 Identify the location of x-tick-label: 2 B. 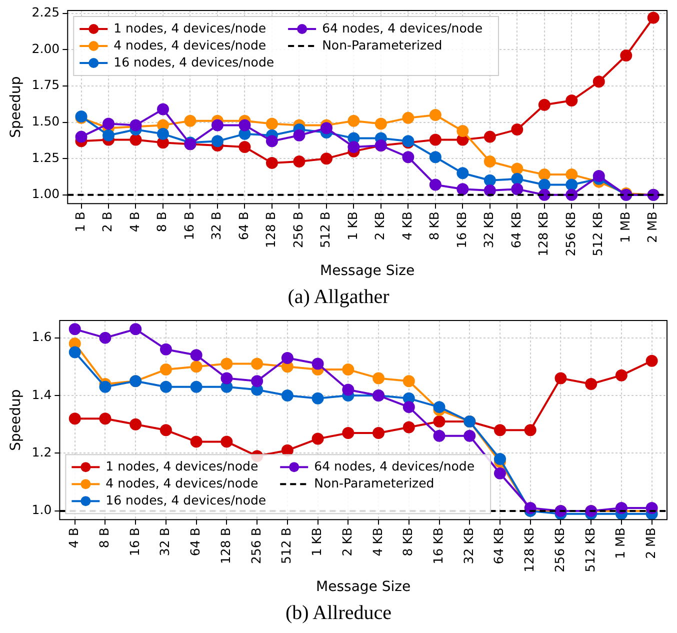
(107, 222).